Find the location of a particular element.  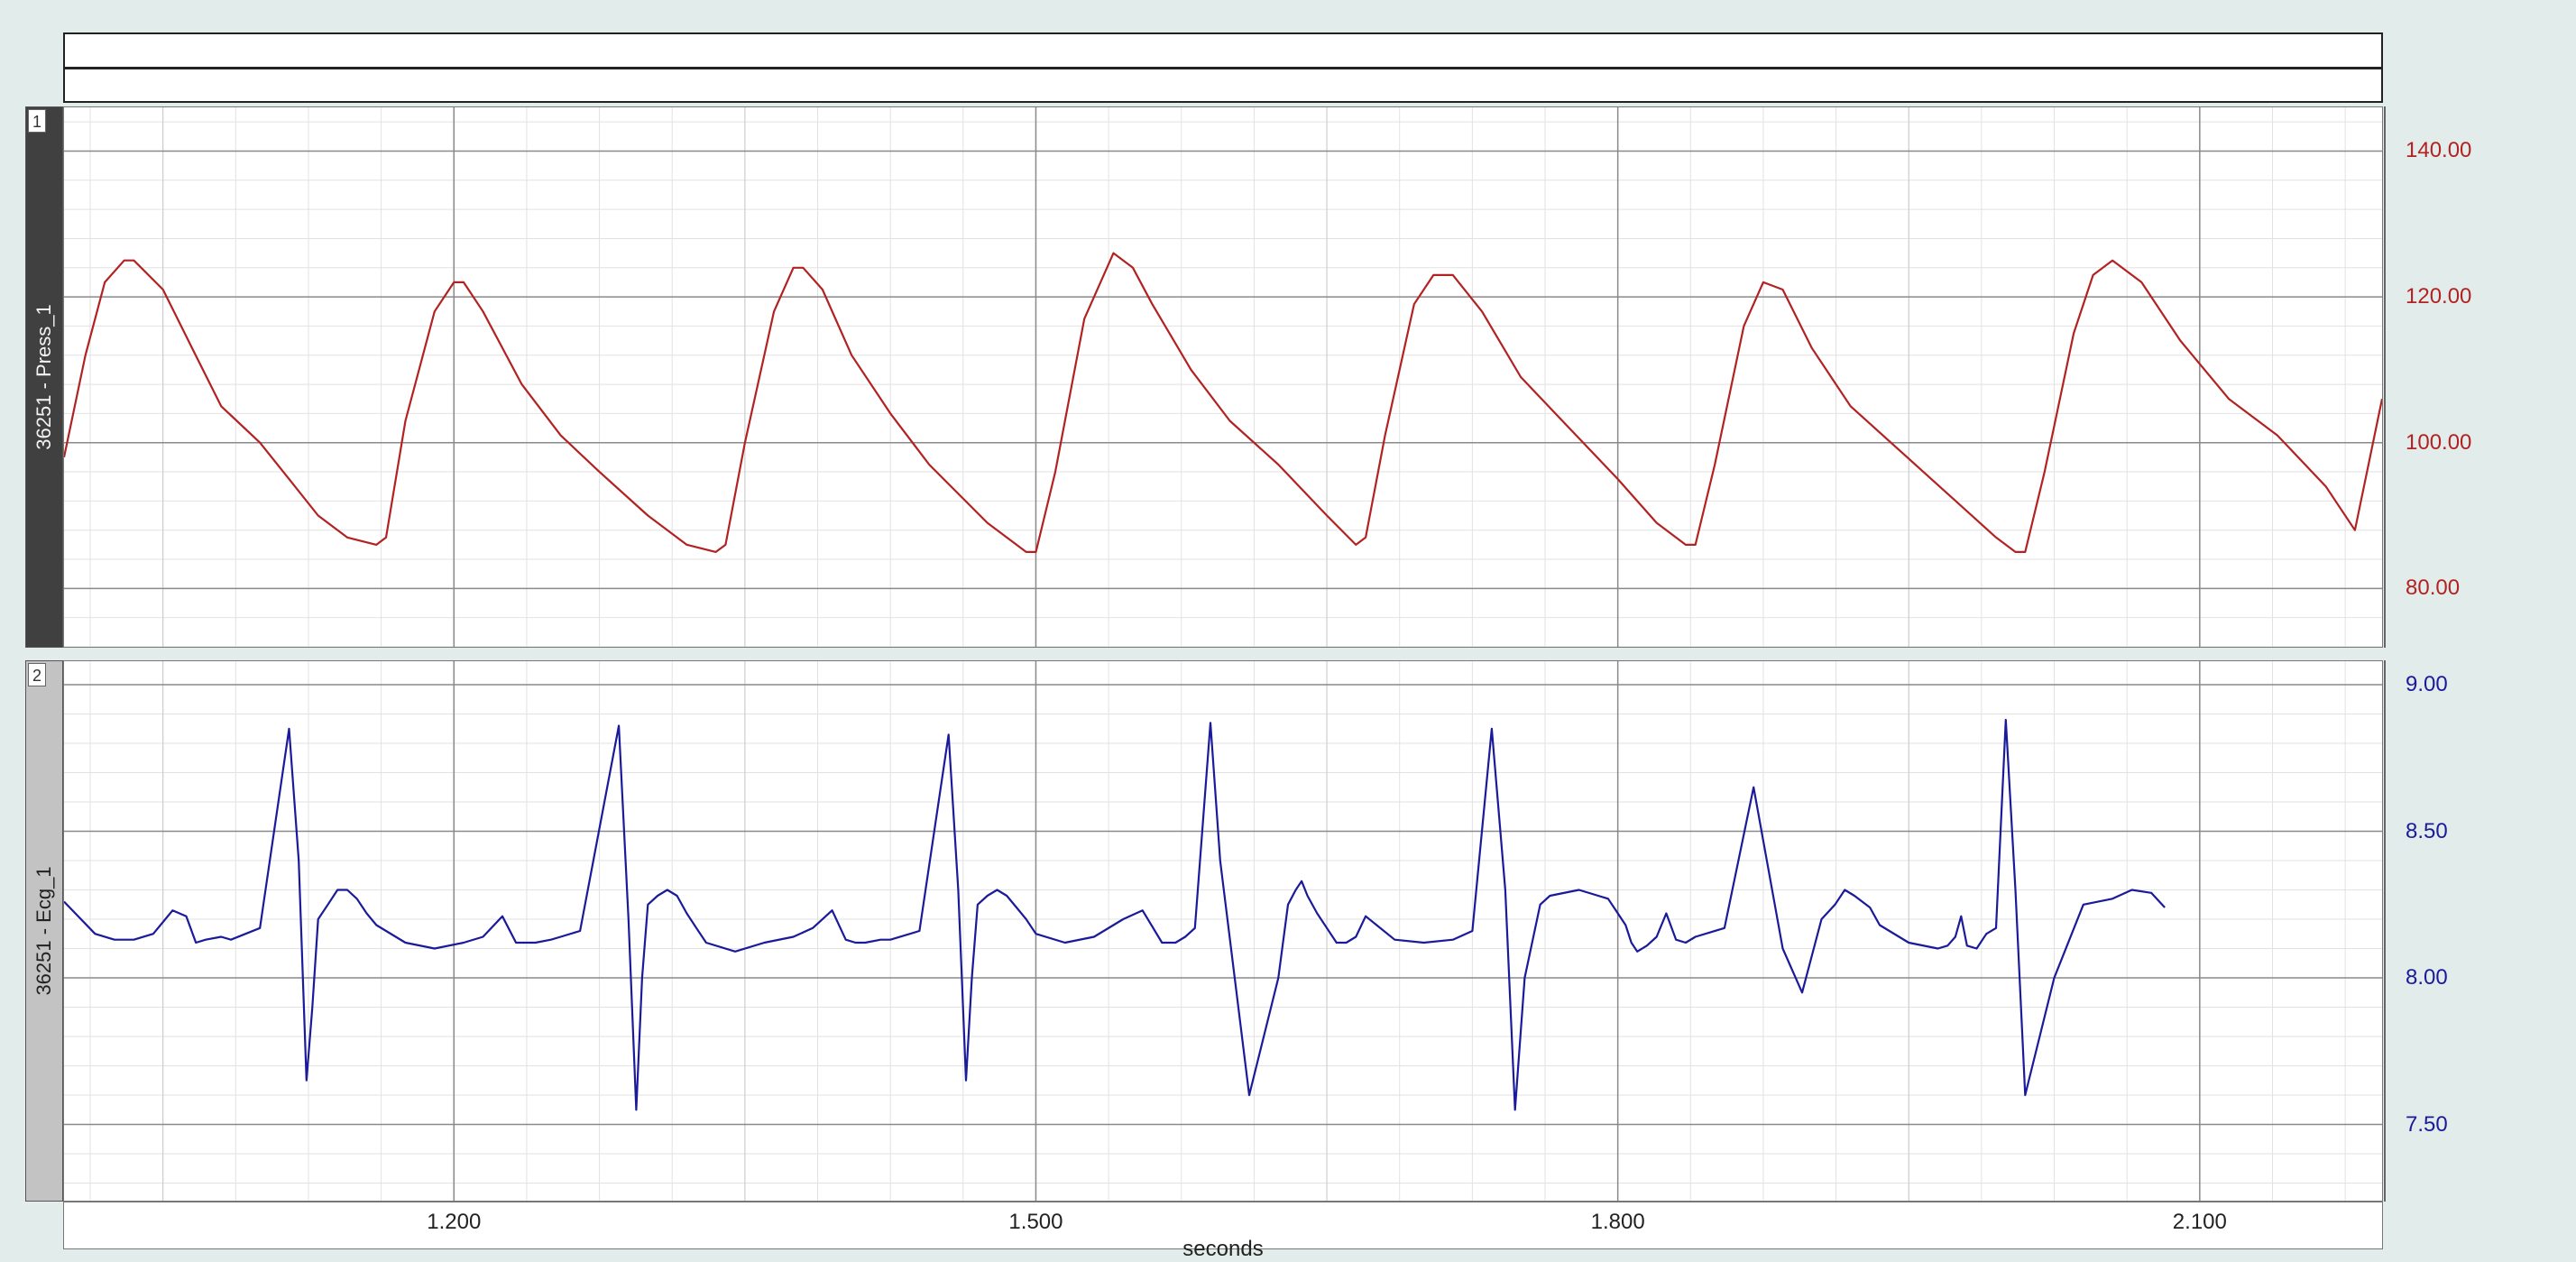

y-tick-label: 9.00 is located at coordinates (2427, 684).